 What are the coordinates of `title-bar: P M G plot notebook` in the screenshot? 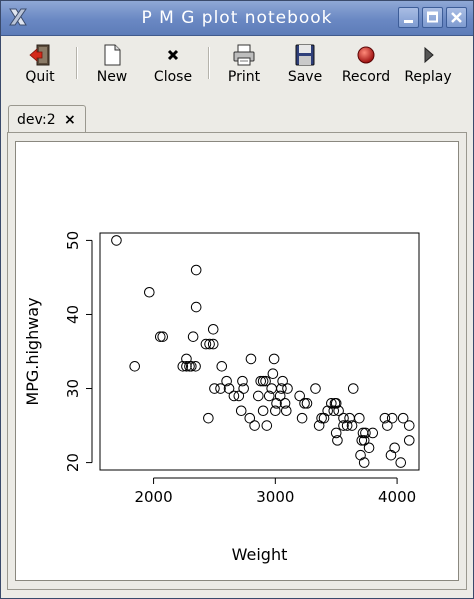 It's located at (237, 18).